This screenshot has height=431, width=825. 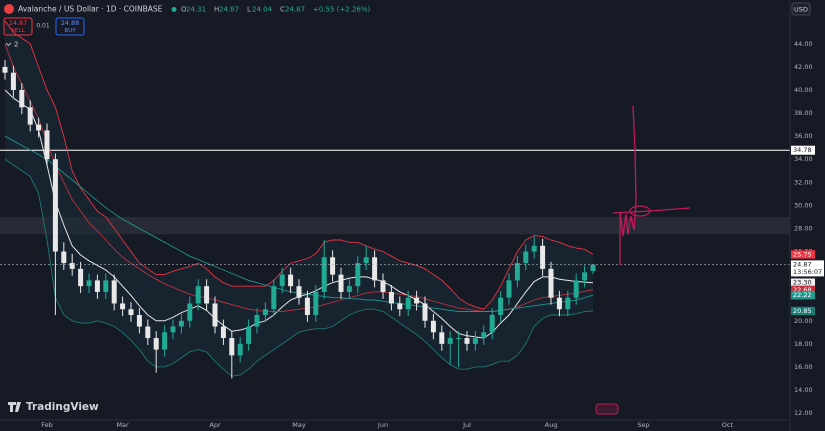 I want to click on price-label: 34.78, so click(x=802, y=150).